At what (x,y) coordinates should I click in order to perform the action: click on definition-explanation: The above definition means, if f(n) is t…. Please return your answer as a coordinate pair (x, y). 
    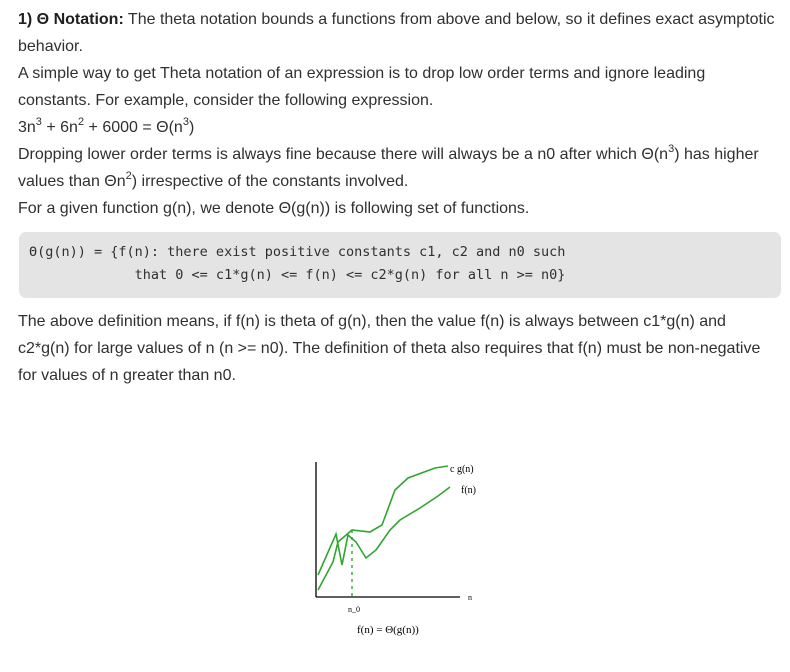
    Looking at the image, I should click on (398, 348).